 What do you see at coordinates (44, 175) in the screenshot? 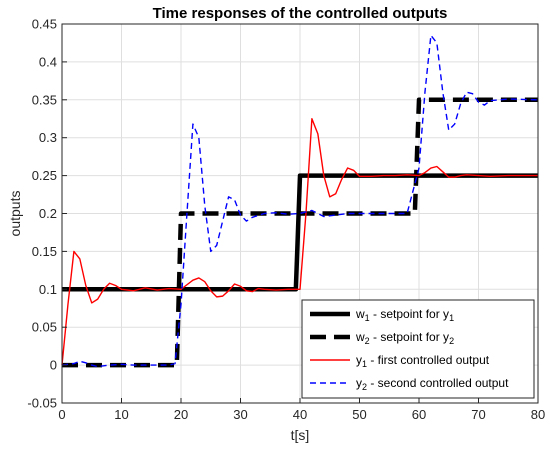
I see `y-tick-label: 0.25` at bounding box center [44, 175].